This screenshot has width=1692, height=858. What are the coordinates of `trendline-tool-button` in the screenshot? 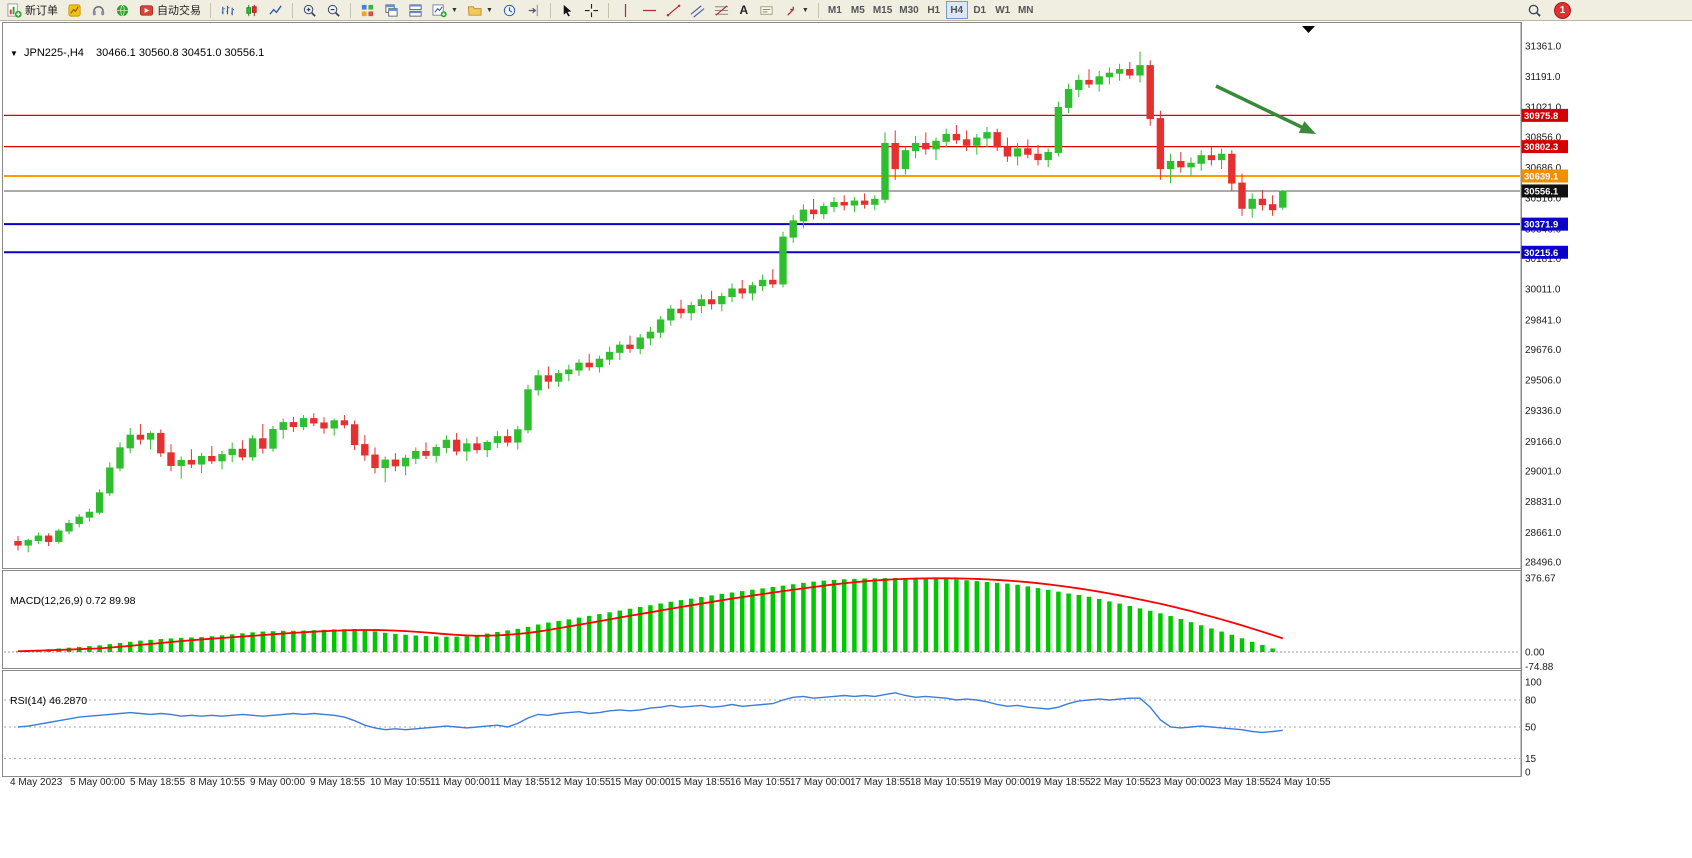 It's located at (673, 10).